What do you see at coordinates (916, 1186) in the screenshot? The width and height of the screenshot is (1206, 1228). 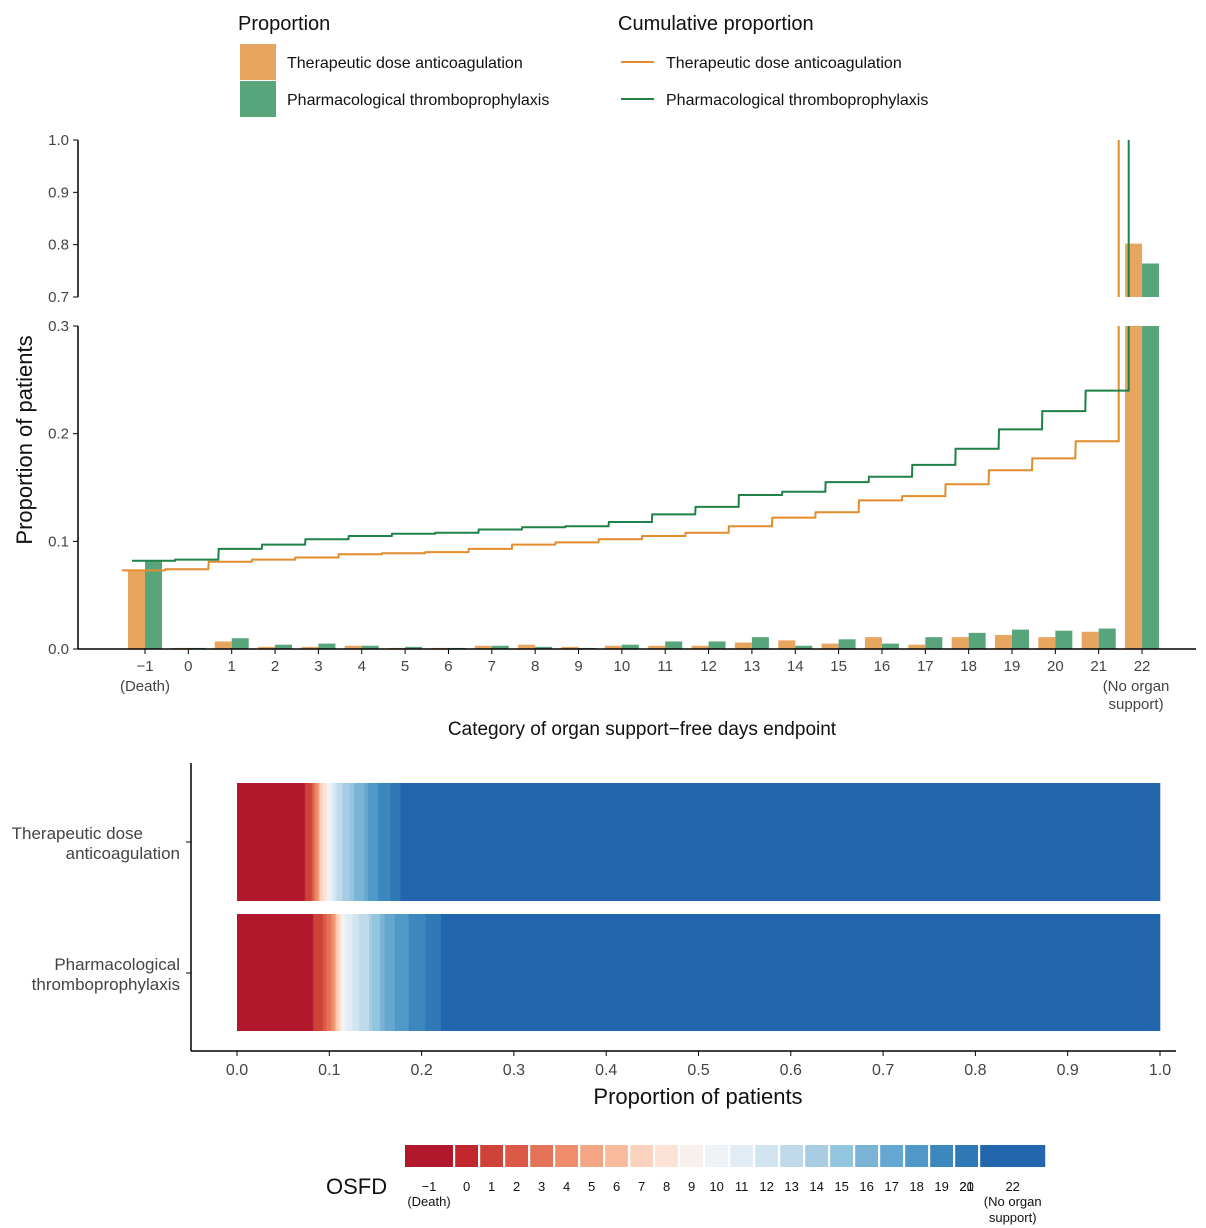 I see `osfd-label-19: 18` at bounding box center [916, 1186].